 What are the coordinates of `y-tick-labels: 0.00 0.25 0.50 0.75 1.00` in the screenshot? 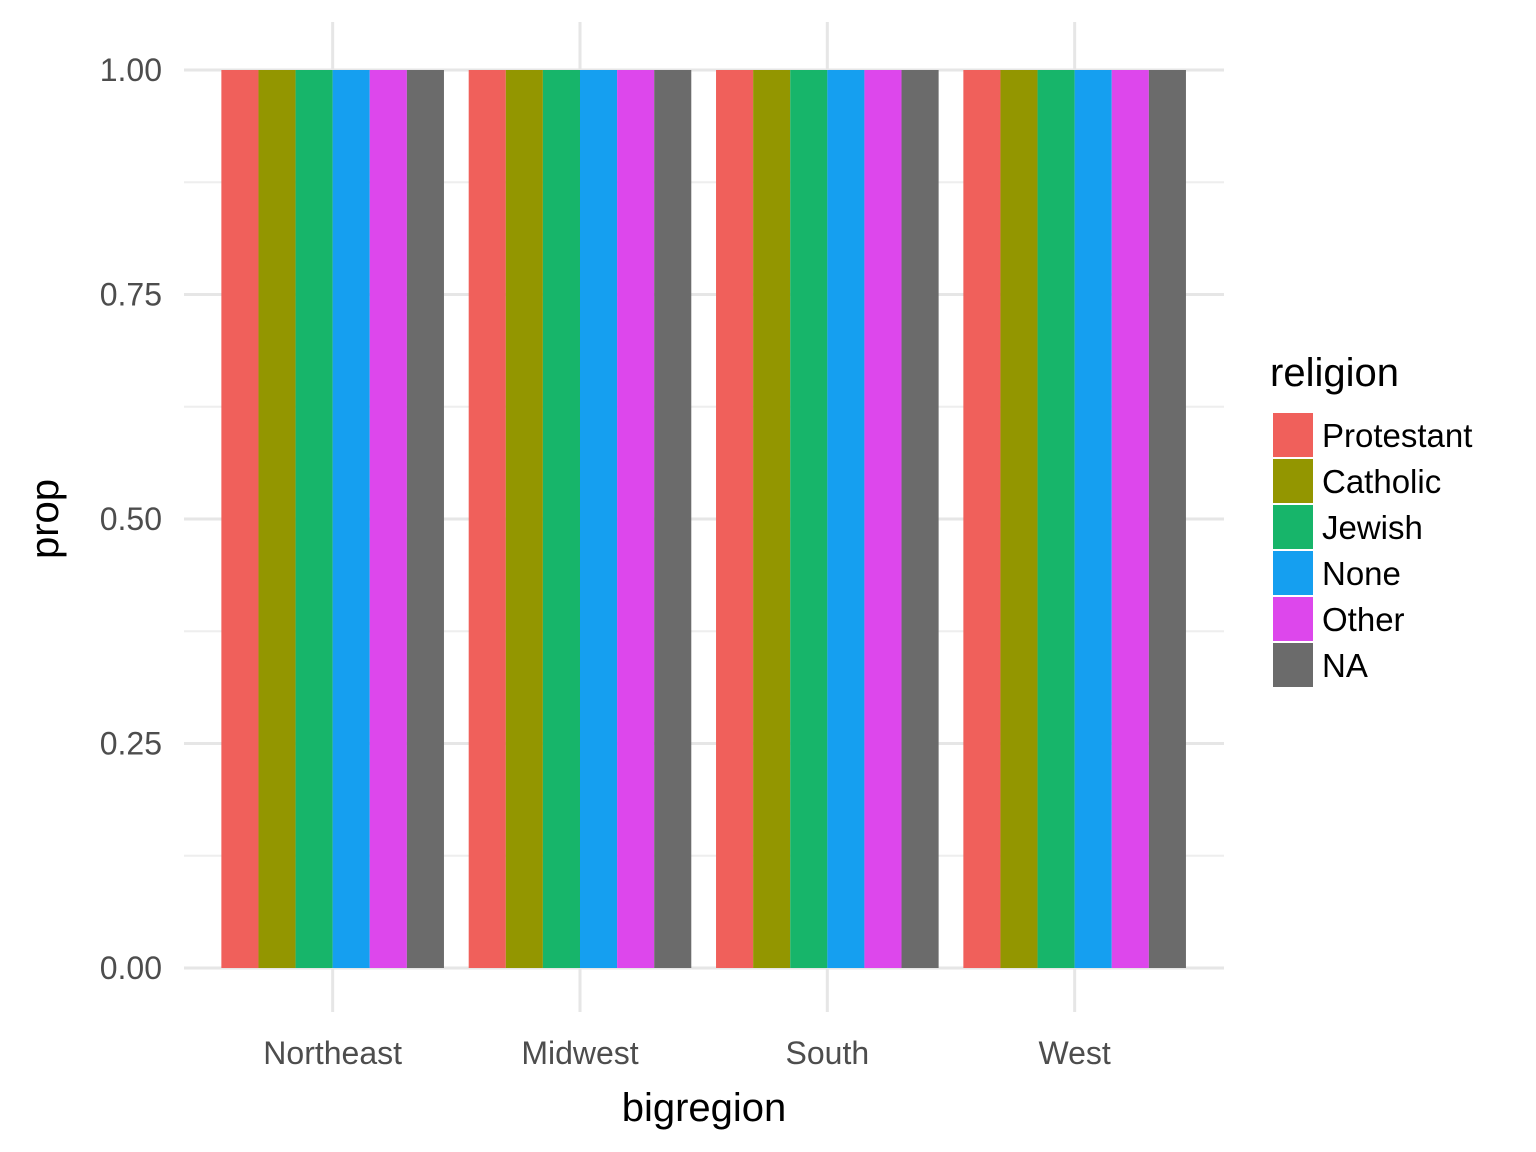 It's located at (131, 519).